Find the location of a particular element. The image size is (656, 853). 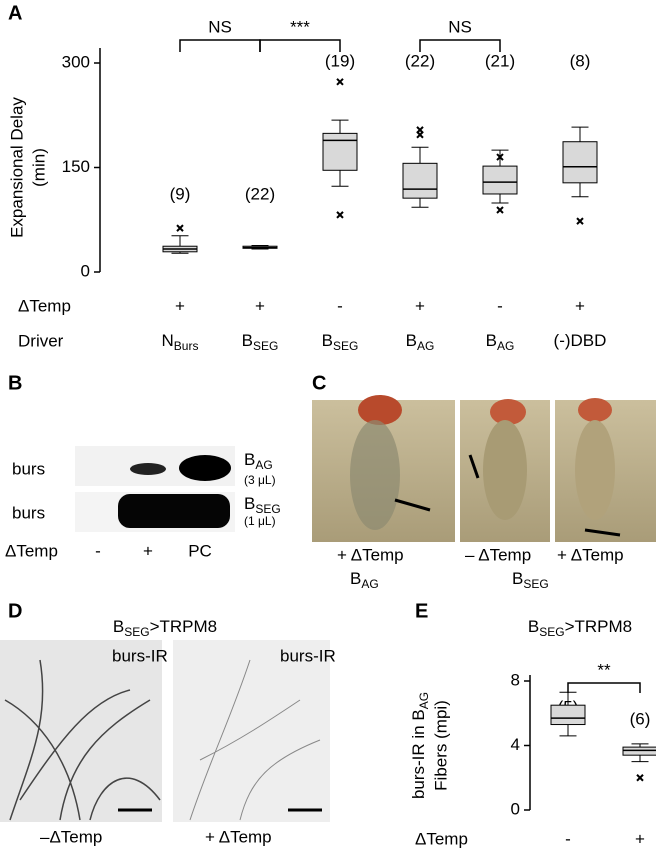

panel-letter: C is located at coordinates (319, 383).